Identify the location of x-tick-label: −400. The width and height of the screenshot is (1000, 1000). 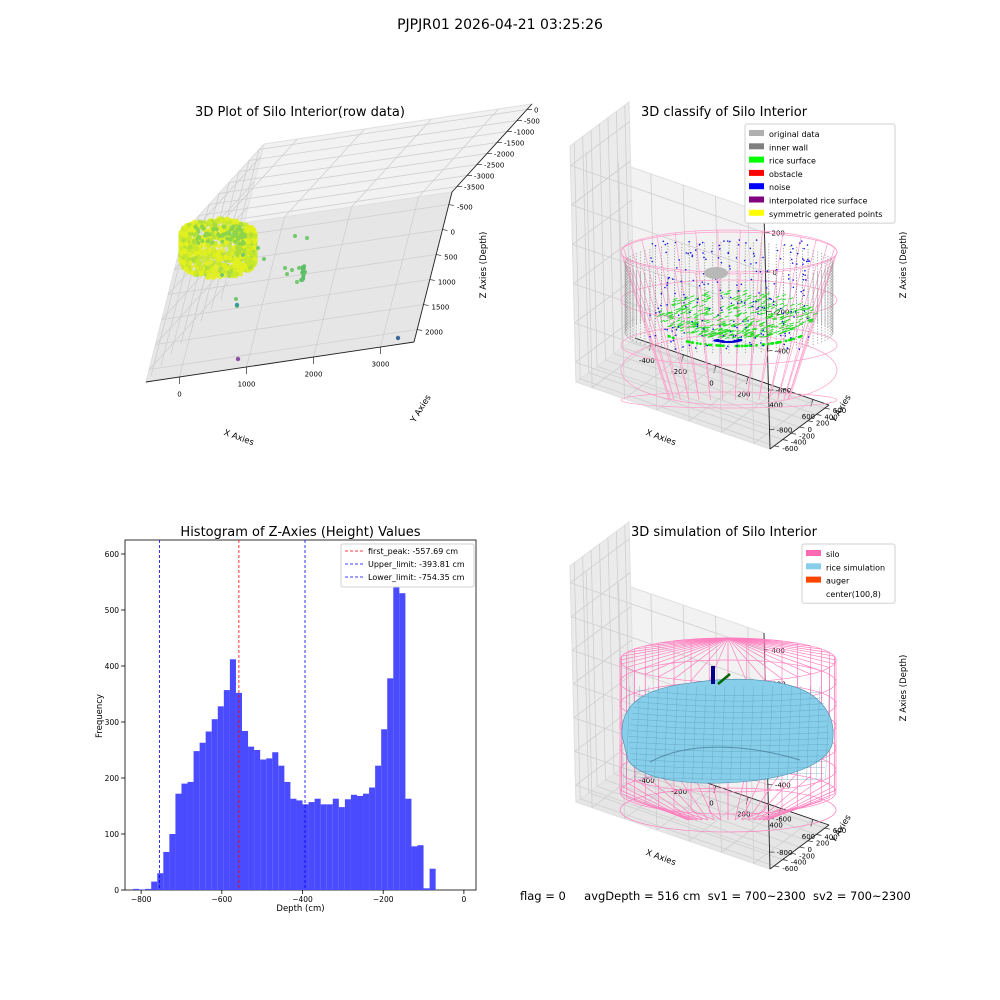
(302, 899).